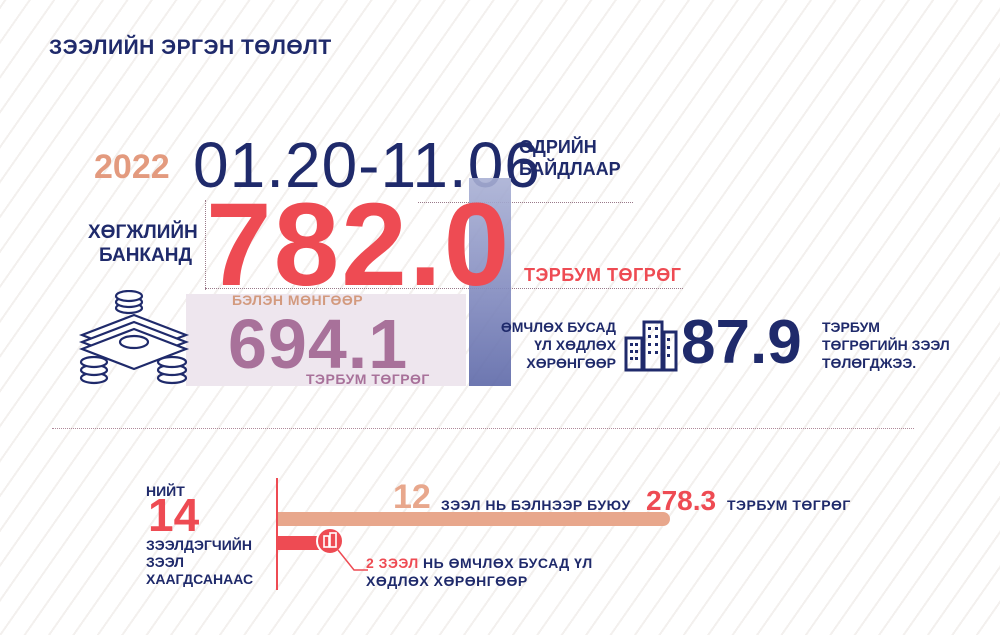 This screenshot has height=635, width=1000. I want to click on assets-unit-line1: ТЭРБУМ, so click(851, 327).